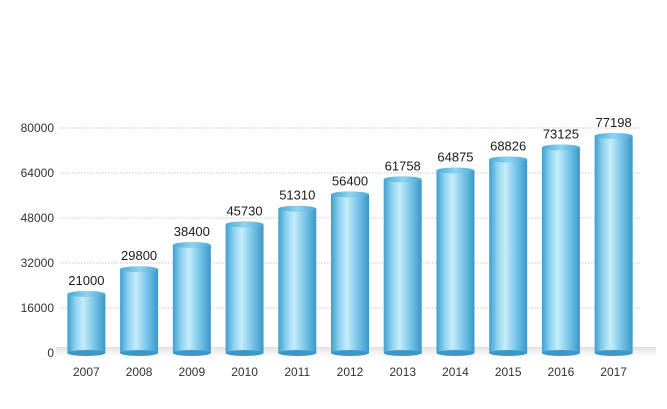  Describe the element at coordinates (86, 372) in the screenshot. I see `x-tick-label: 2007` at that location.